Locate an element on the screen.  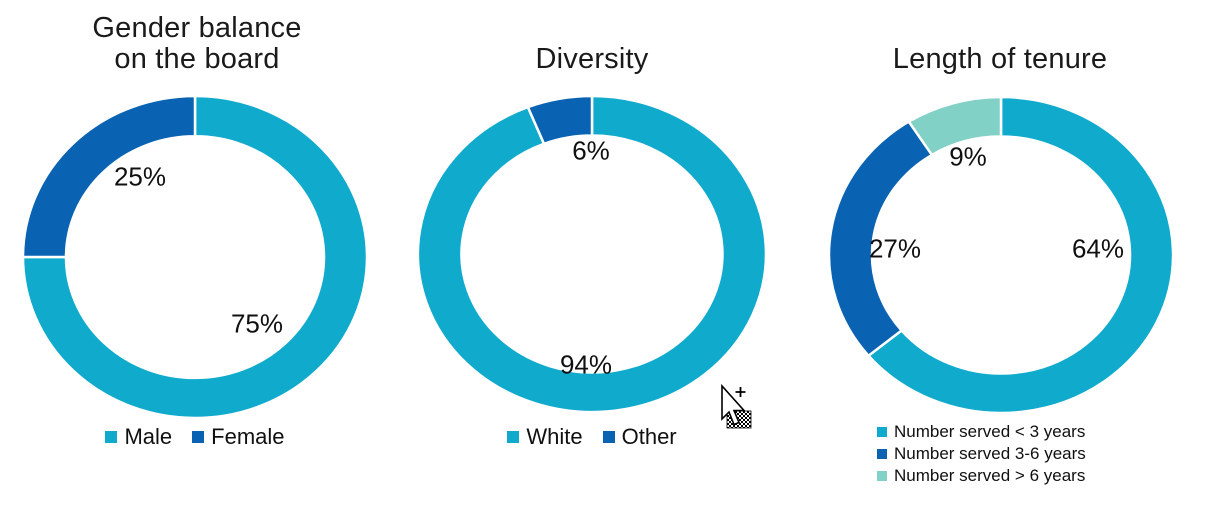
legend-item-number-served-3-6-years: Number served 3-6 years is located at coordinates (981, 454).